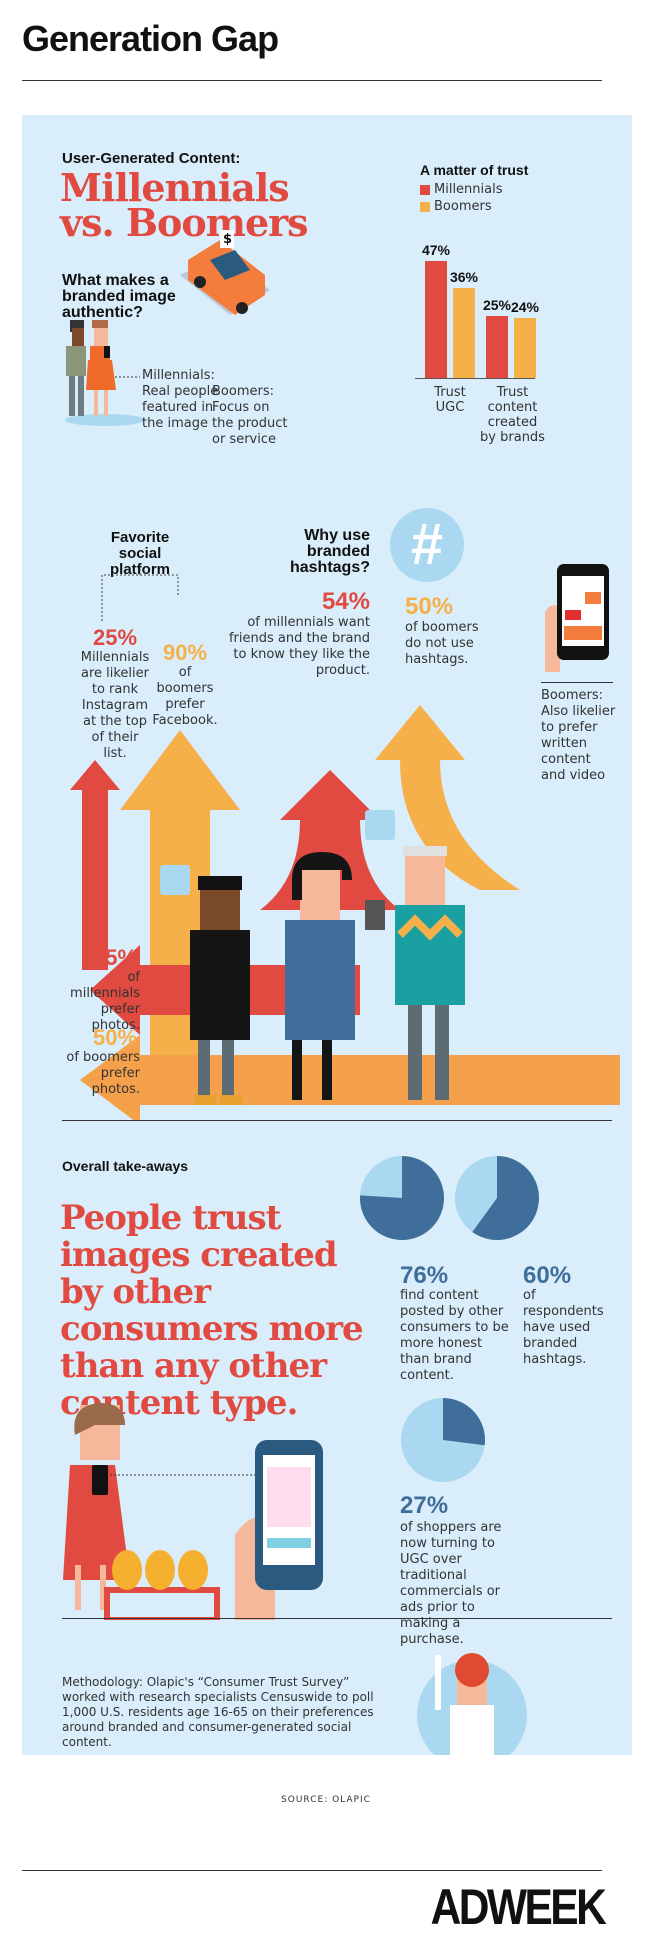  Describe the element at coordinates (184, 222) in the screenshot. I see `headline-boomers: vs. Boomers` at that location.